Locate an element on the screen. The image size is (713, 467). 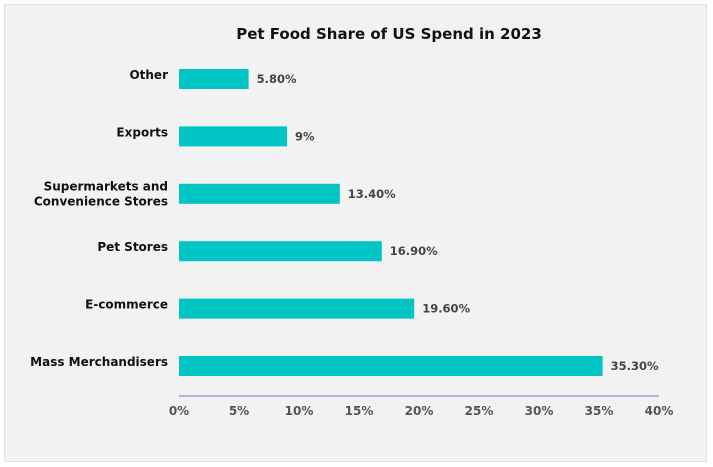
category-label: E-commerce is located at coordinates (126, 305).